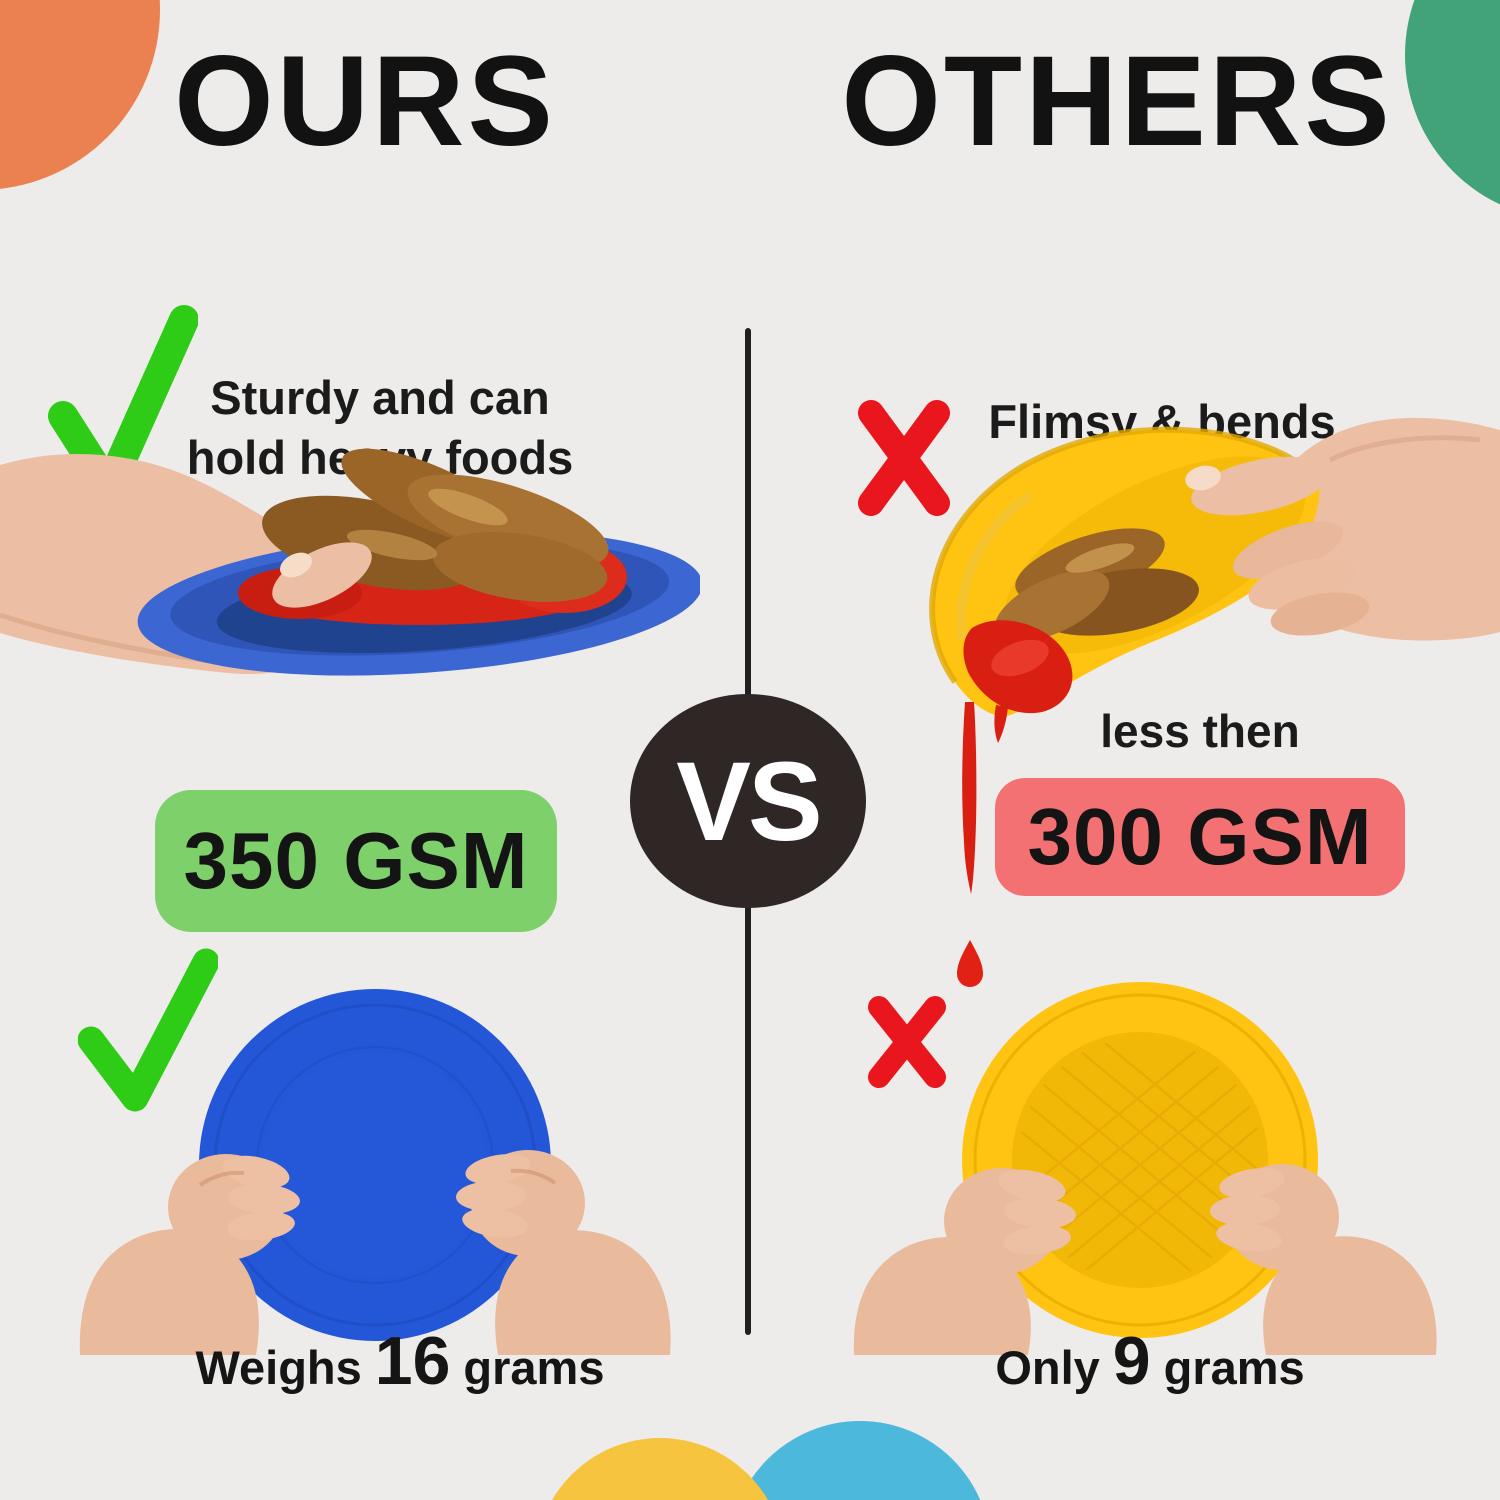 The width and height of the screenshot is (1500, 1500). I want to click on ours-weight-value: 16, so click(412, 1361).